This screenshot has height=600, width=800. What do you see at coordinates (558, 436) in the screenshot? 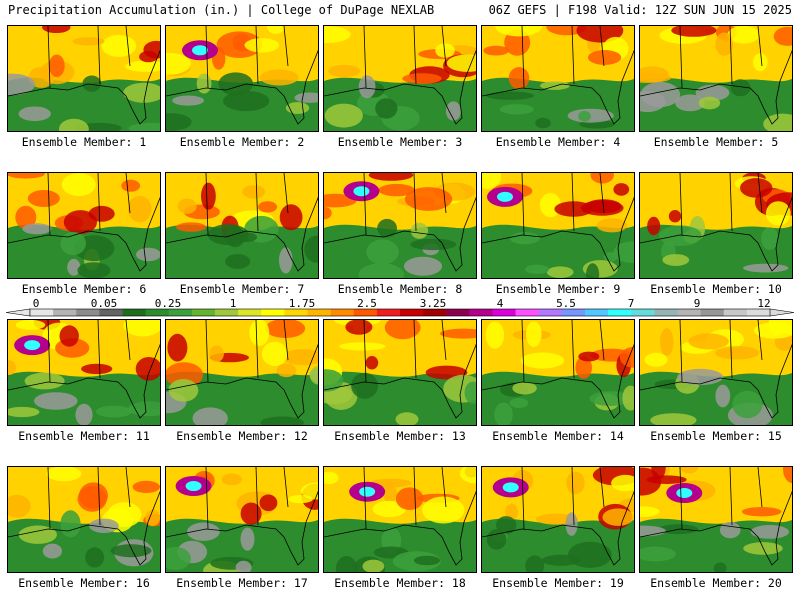
I see `ensemble-member-label: Ensemble Member: 14` at bounding box center [558, 436].